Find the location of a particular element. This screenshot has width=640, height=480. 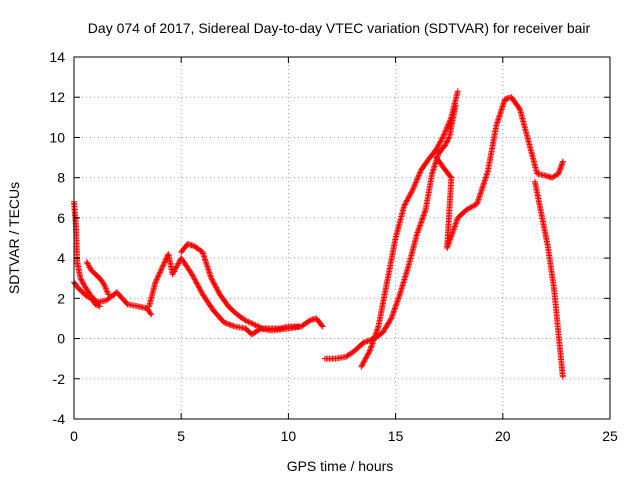

series-arc7 is located at coordinates (409, 229).